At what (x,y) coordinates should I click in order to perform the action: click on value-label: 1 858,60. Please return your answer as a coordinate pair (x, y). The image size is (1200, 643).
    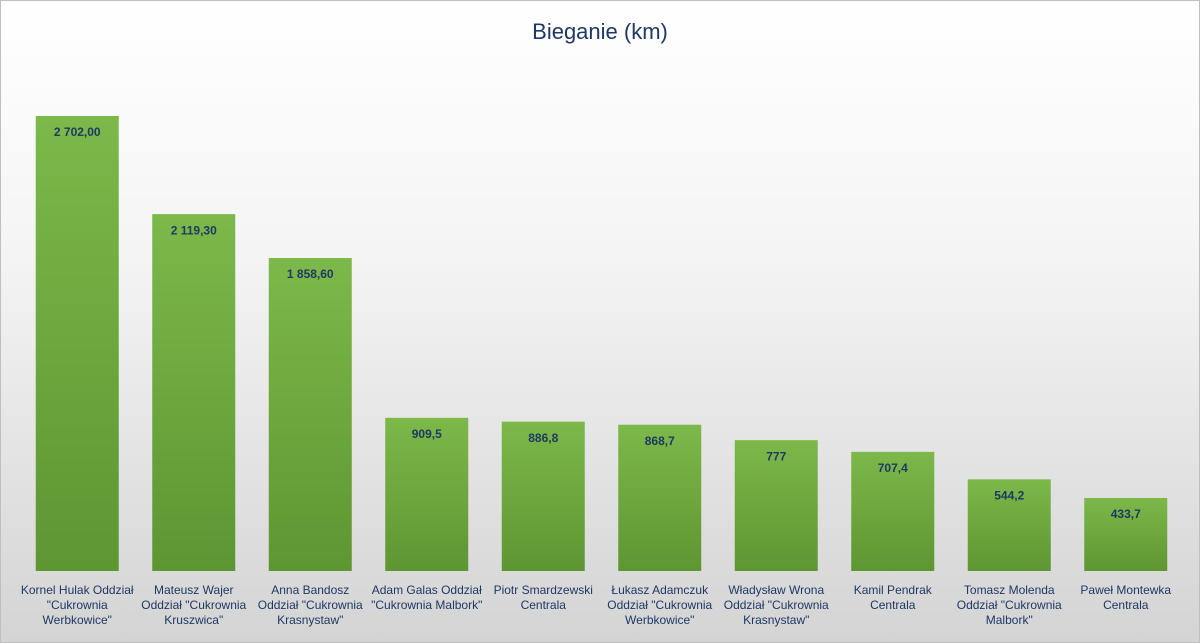
    Looking at the image, I should click on (310, 274).